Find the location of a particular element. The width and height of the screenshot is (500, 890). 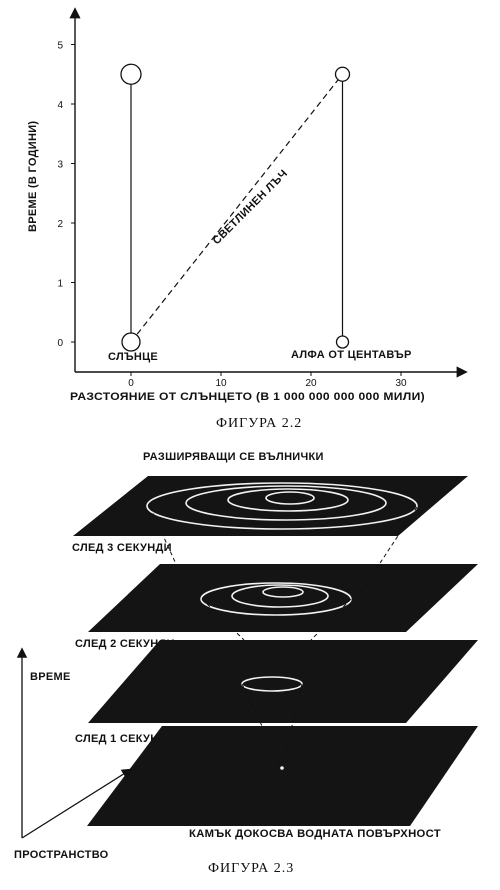

figure-2-2-caption: ФИГУРА 2.2 is located at coordinates (259, 423).